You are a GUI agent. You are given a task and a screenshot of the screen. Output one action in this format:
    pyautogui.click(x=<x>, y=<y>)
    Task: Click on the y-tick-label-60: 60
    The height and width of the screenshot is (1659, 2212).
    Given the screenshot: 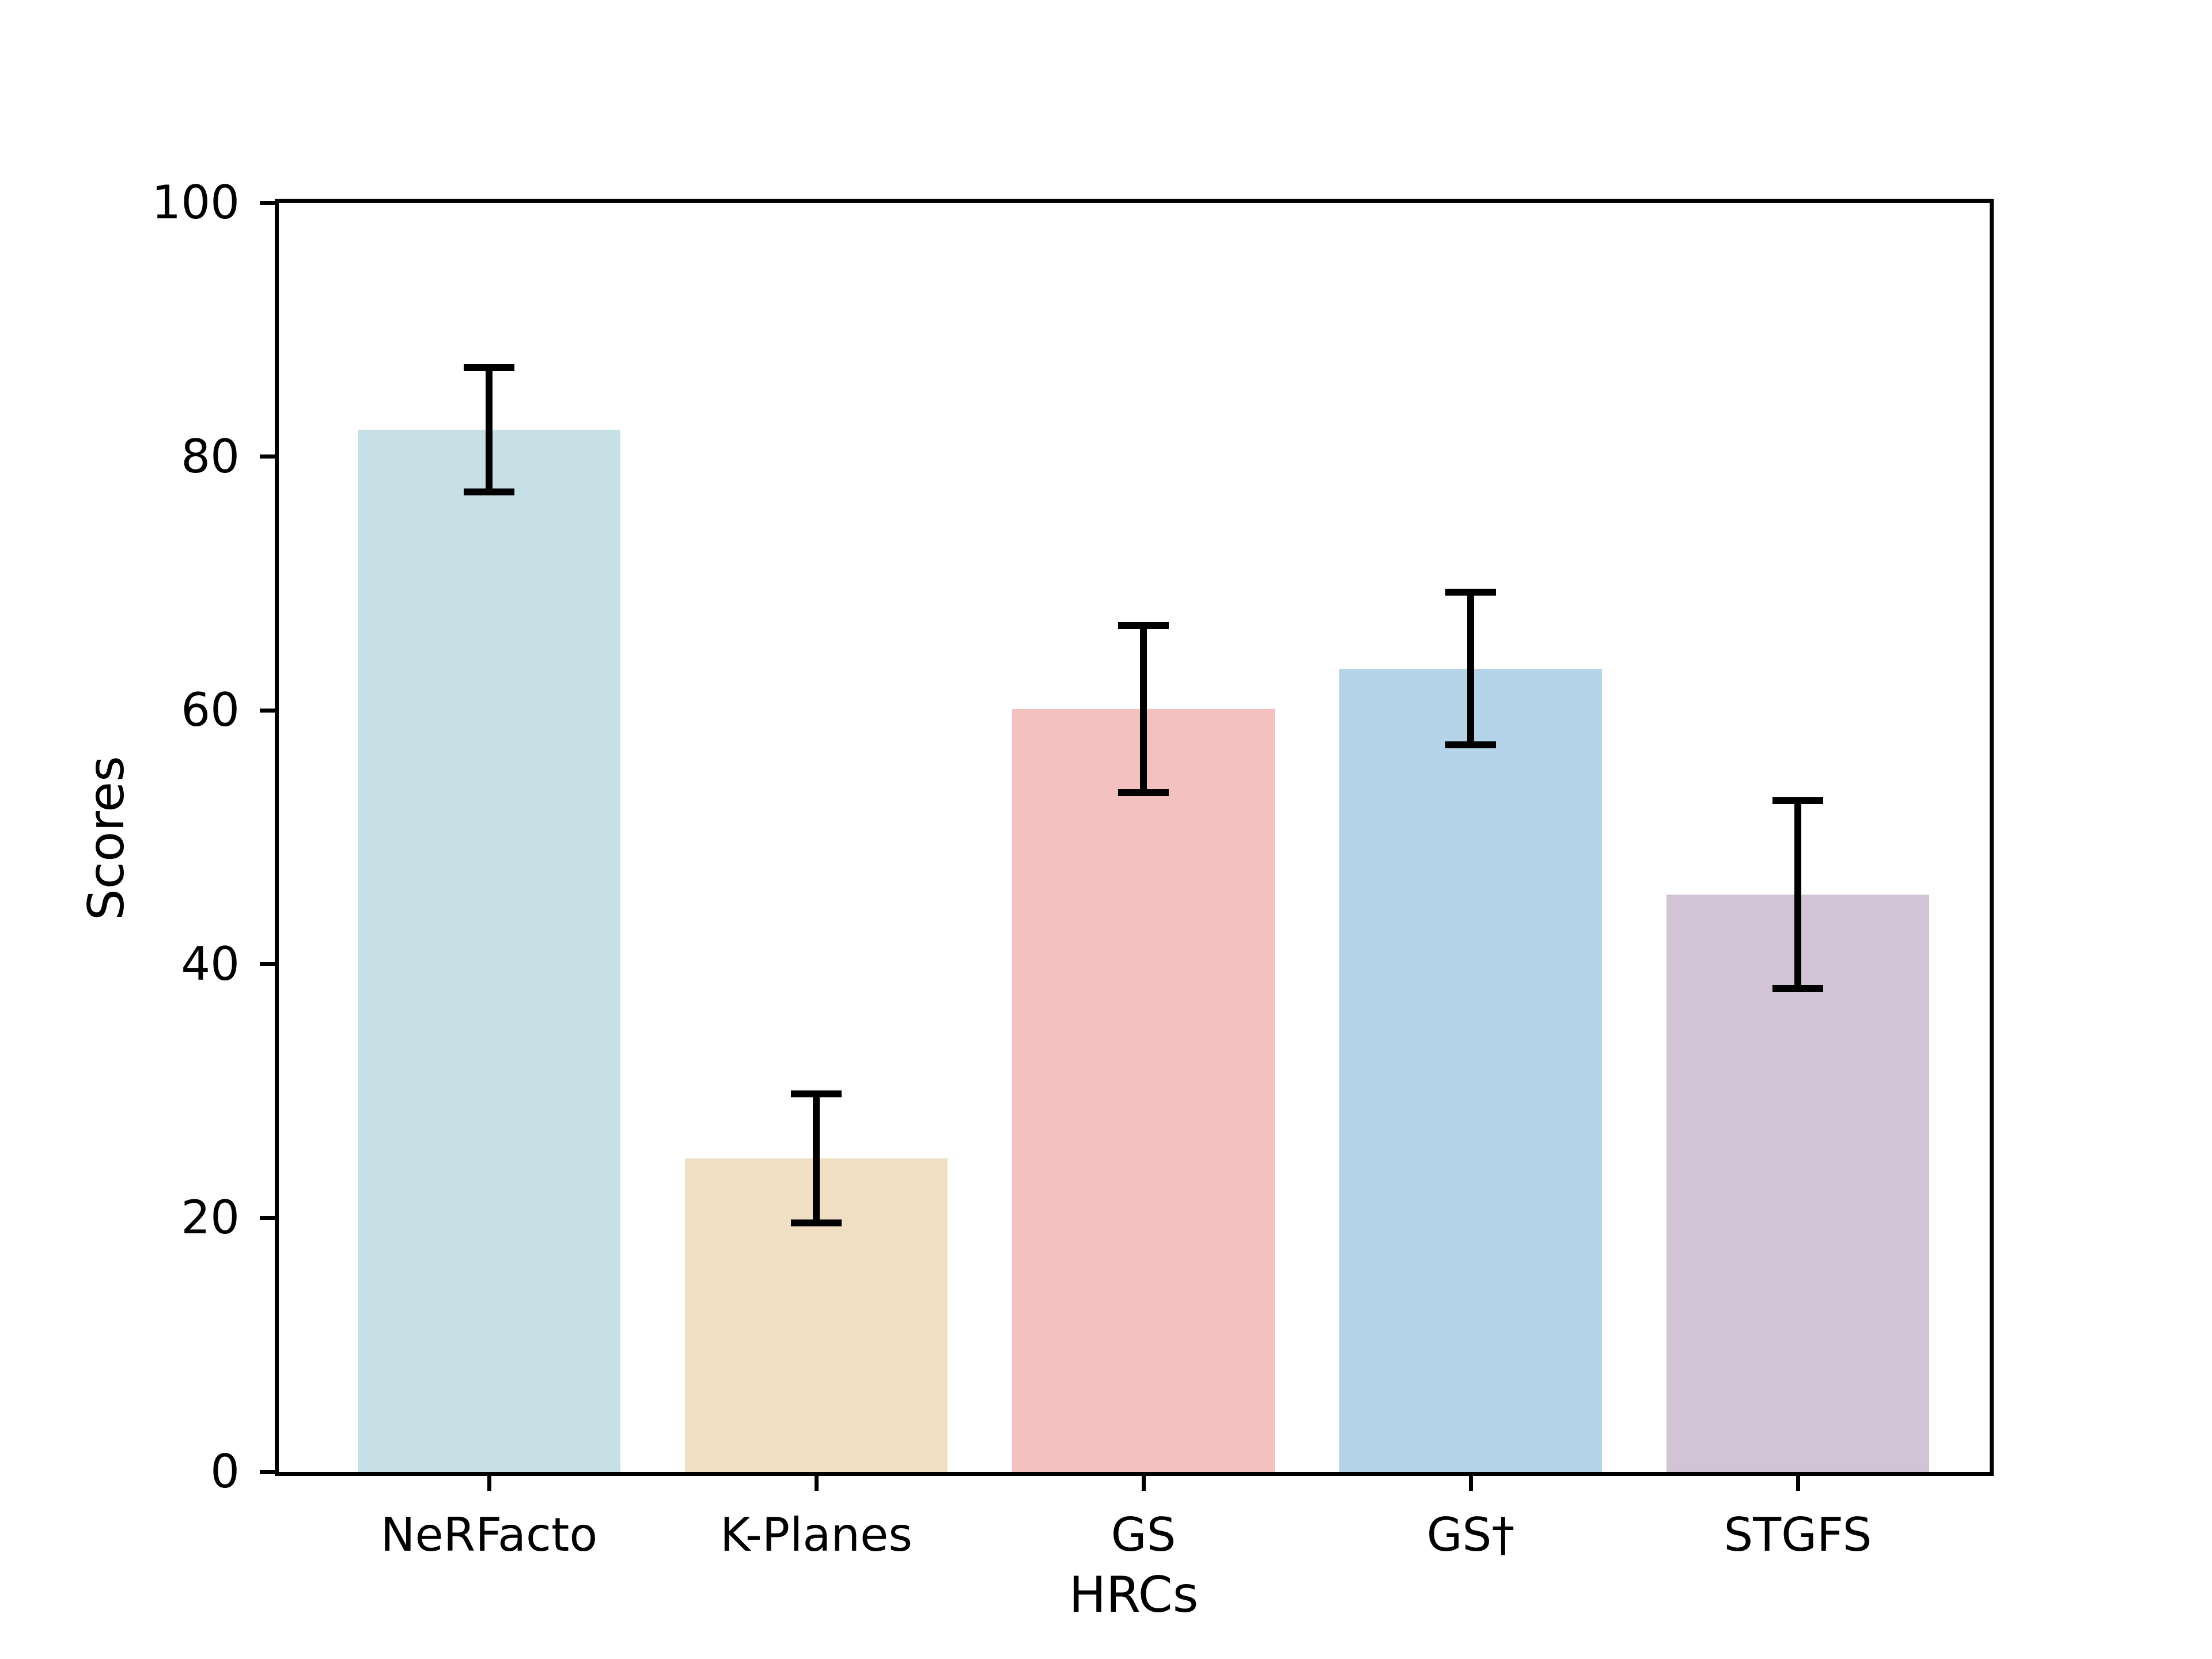 What is the action you would take?
    pyautogui.click(x=210, y=710)
    